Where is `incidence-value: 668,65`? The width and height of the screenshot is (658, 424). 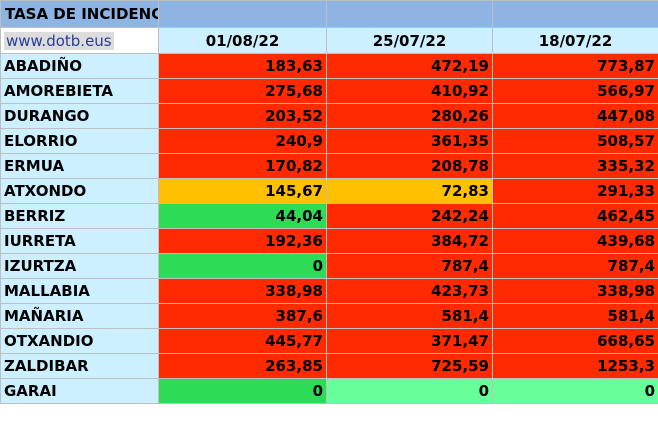
incidence-value: 668,65 is located at coordinates (575, 341).